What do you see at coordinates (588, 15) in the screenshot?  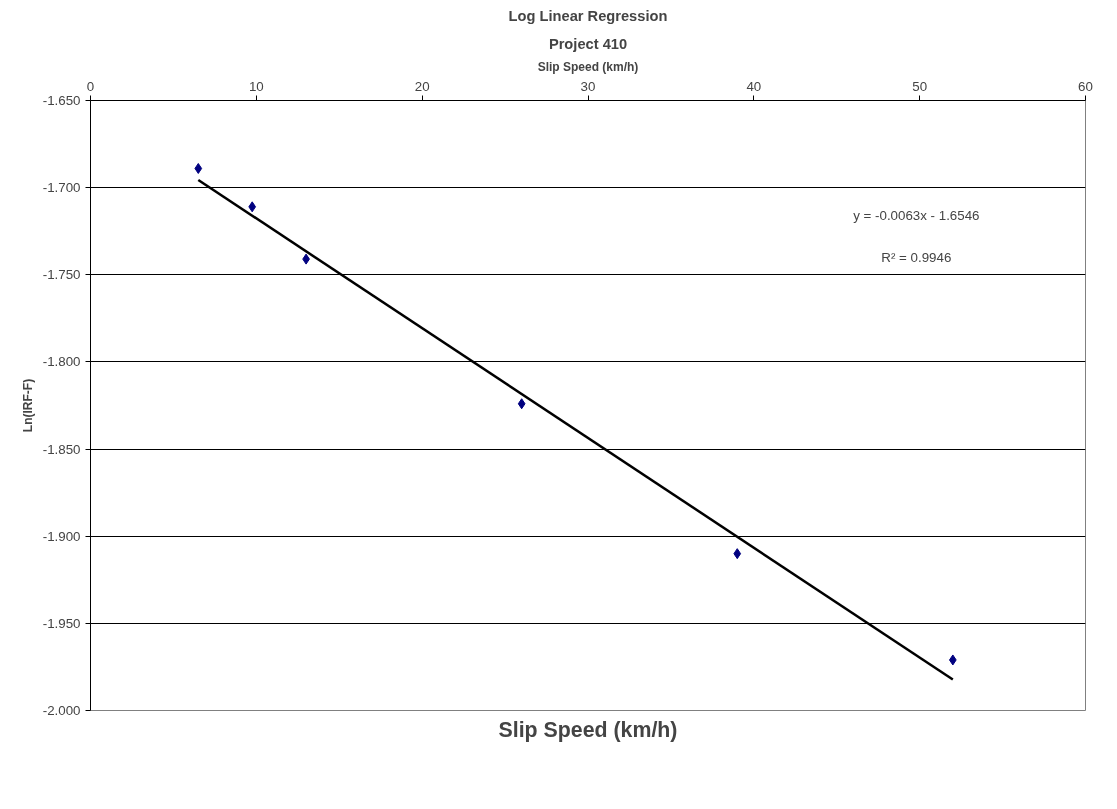 I see `chart-title: Log Linear Regression` at bounding box center [588, 15].